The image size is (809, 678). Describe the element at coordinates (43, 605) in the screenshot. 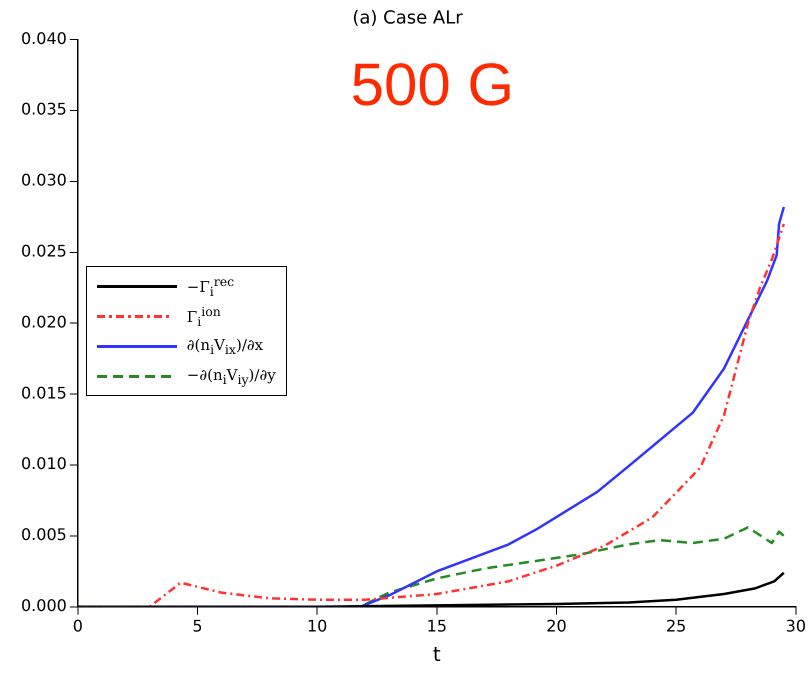

I see `y-tick-label: 0.000` at that location.